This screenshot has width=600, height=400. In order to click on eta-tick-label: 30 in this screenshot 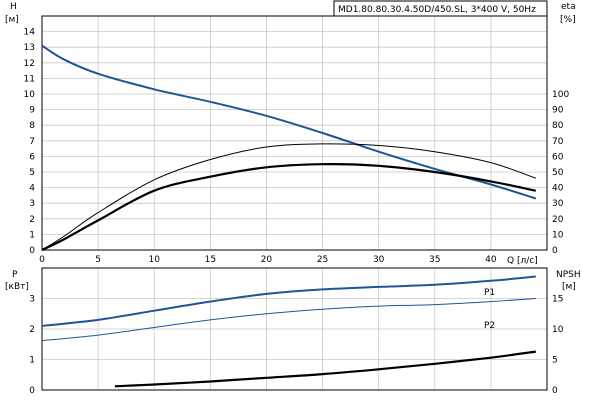, I will do `click(558, 204)`.